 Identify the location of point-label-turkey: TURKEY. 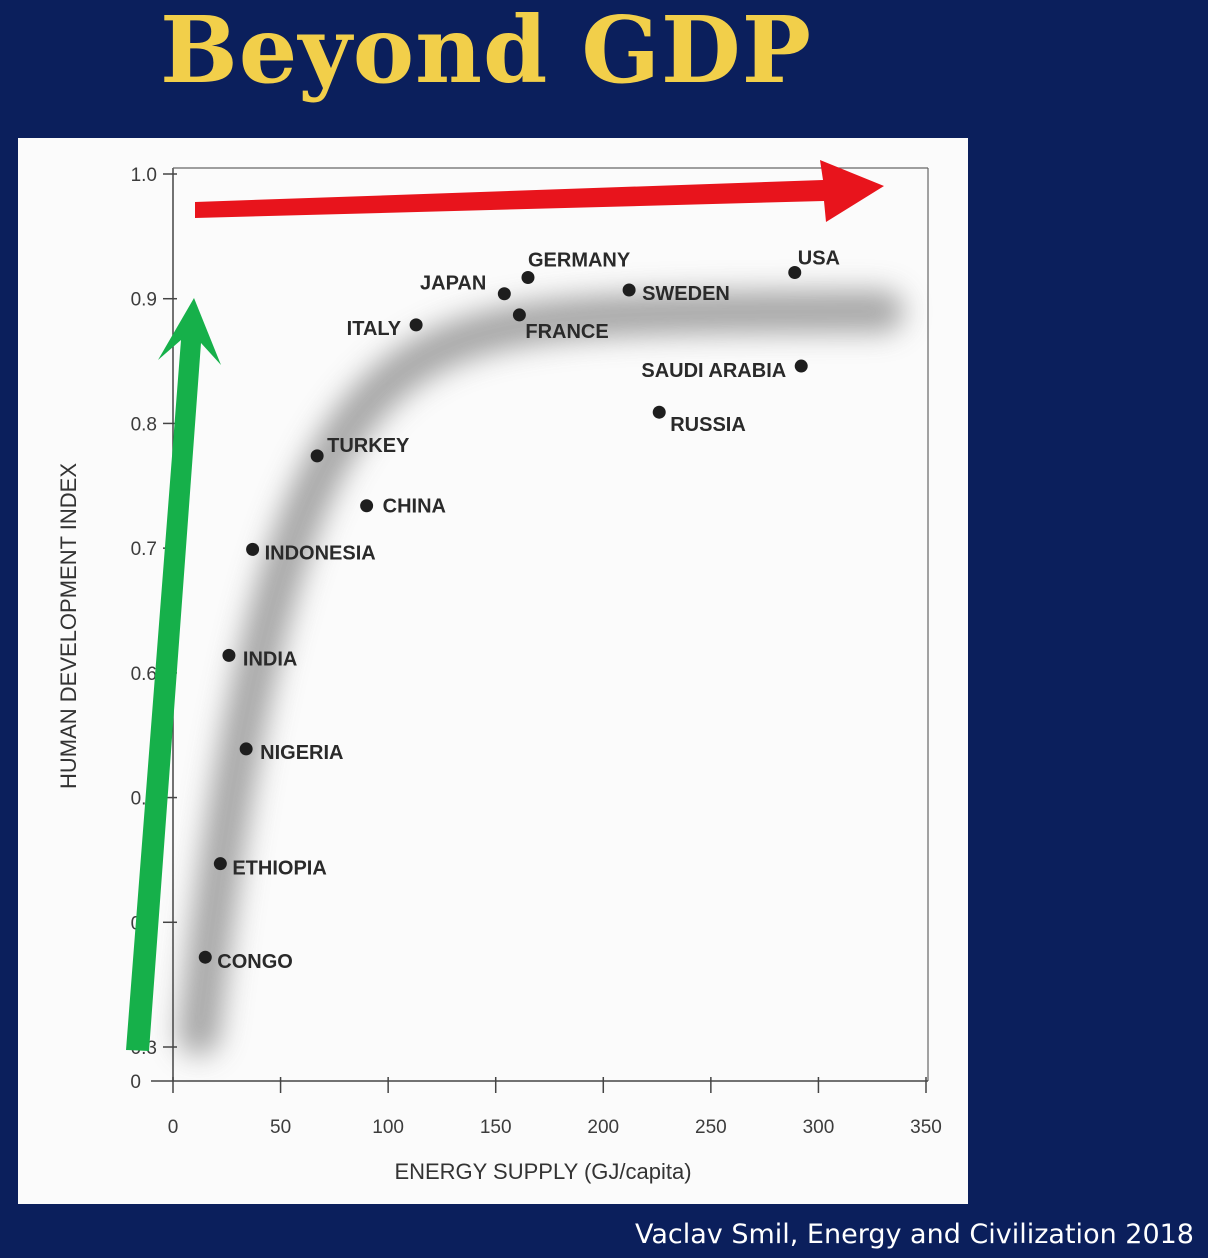
(368, 446).